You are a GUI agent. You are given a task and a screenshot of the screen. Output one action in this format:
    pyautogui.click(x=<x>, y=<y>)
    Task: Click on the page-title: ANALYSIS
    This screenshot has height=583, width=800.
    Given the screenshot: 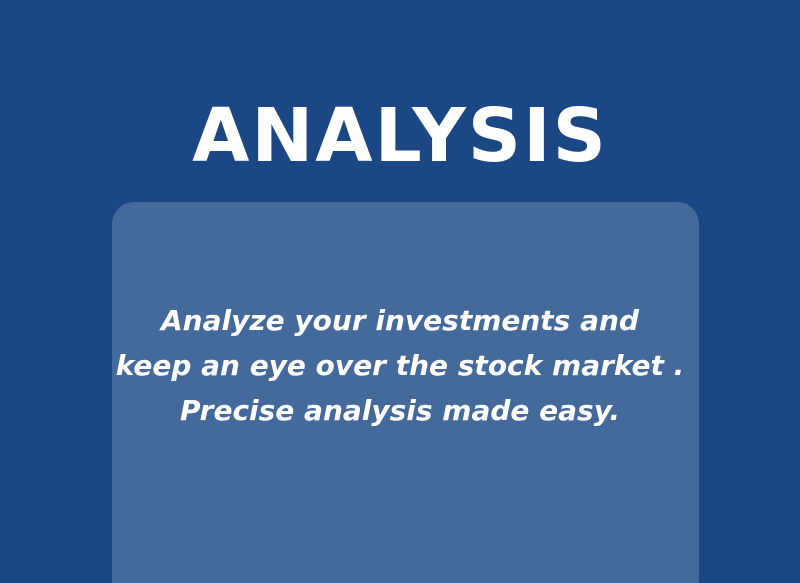 What is the action you would take?
    pyautogui.click(x=400, y=136)
    